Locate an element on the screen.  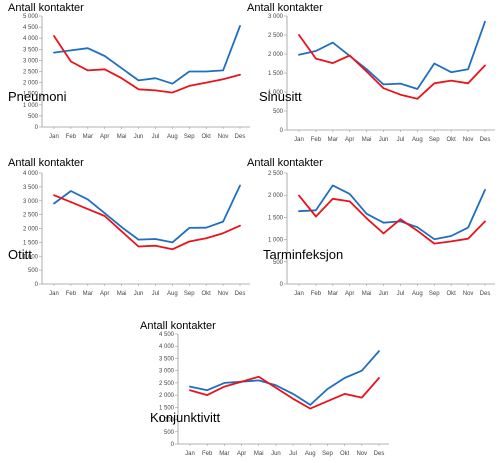
chart-title: Pneumoni is located at coordinates (37, 96).